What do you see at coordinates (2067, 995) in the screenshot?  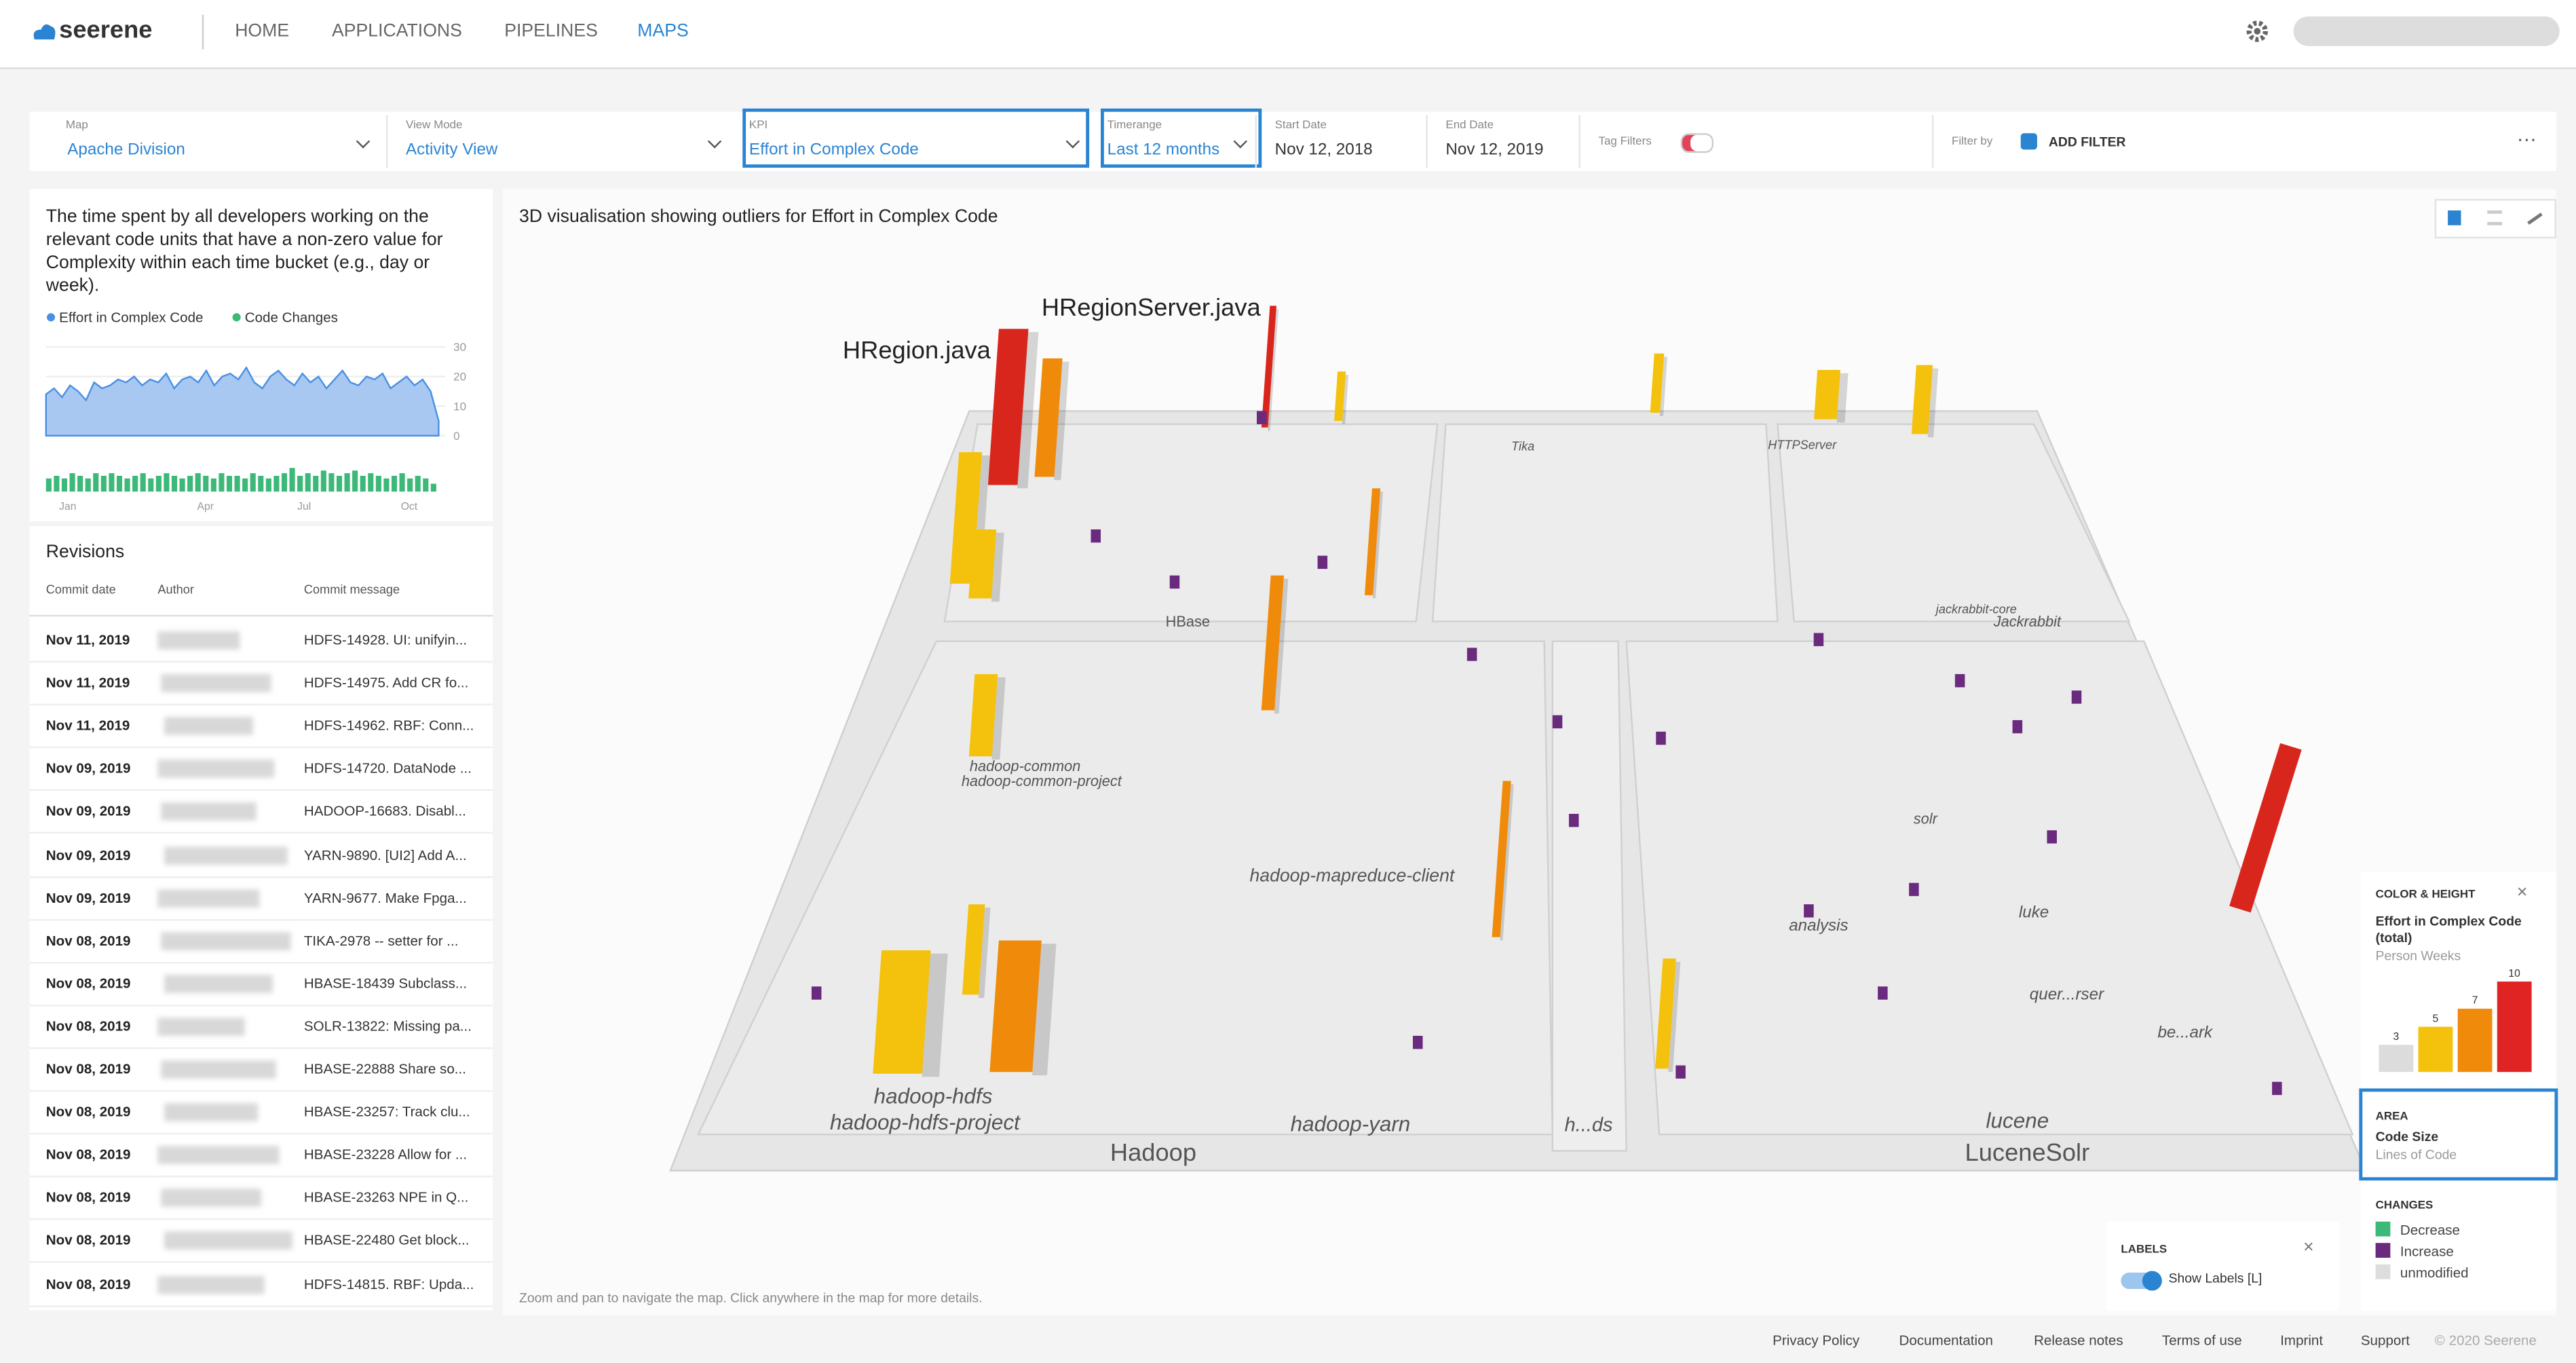 I see `map-label: quer...rser` at bounding box center [2067, 995].